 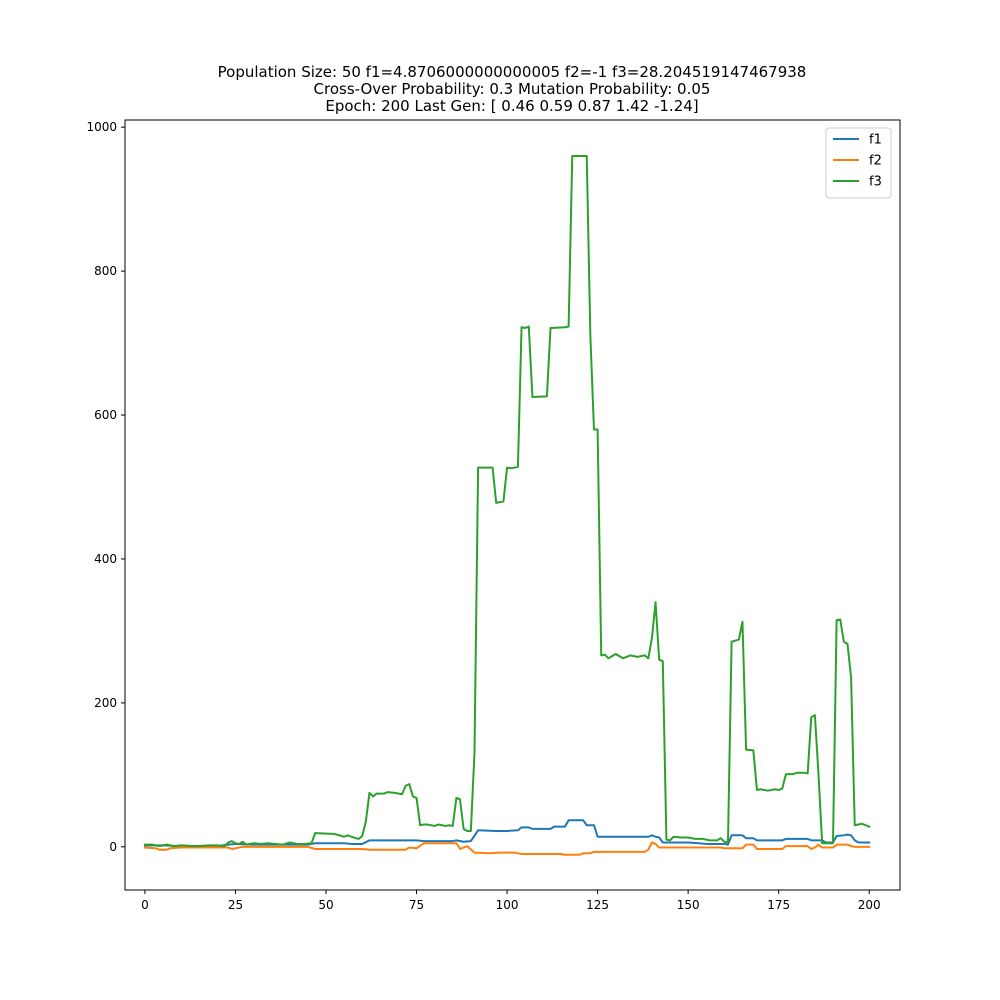 What do you see at coordinates (778, 905) in the screenshot?
I see `x-tick-label: 175` at bounding box center [778, 905].